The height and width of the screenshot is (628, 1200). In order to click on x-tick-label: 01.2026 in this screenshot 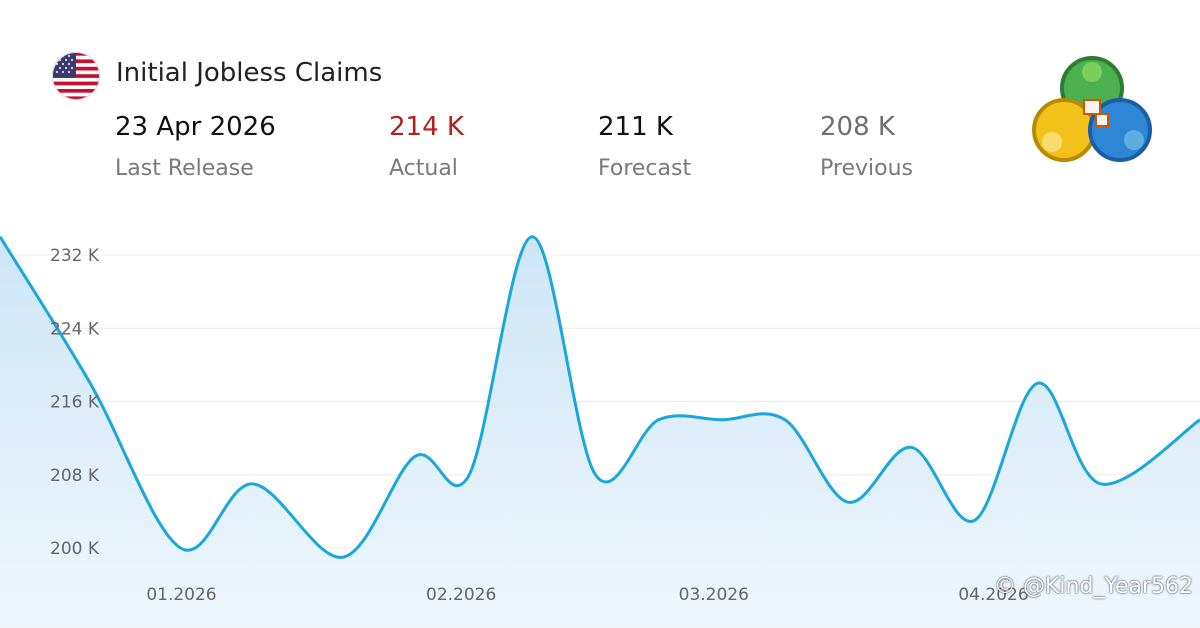, I will do `click(181, 595)`.